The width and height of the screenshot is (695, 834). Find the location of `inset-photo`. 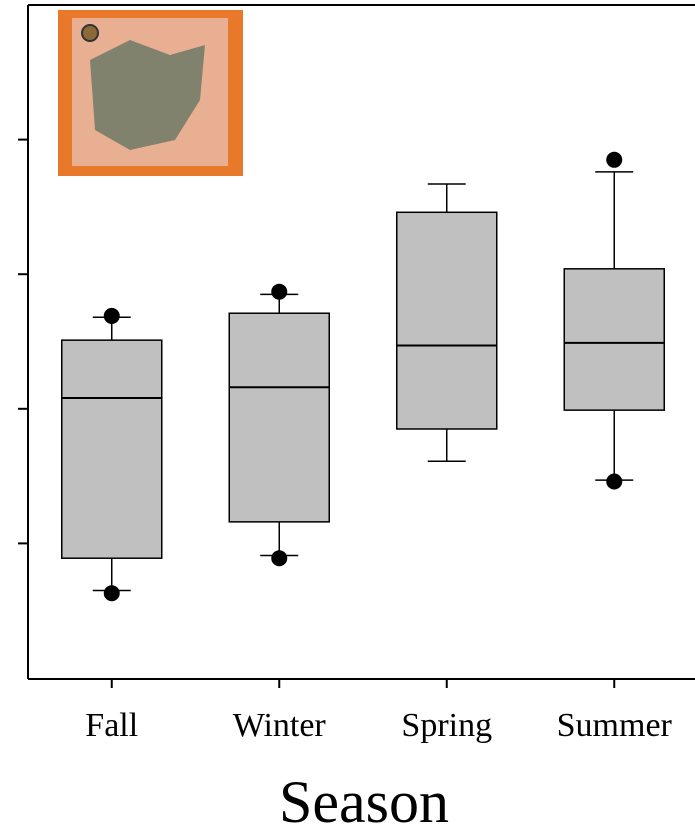

inset-photo is located at coordinates (150, 93).